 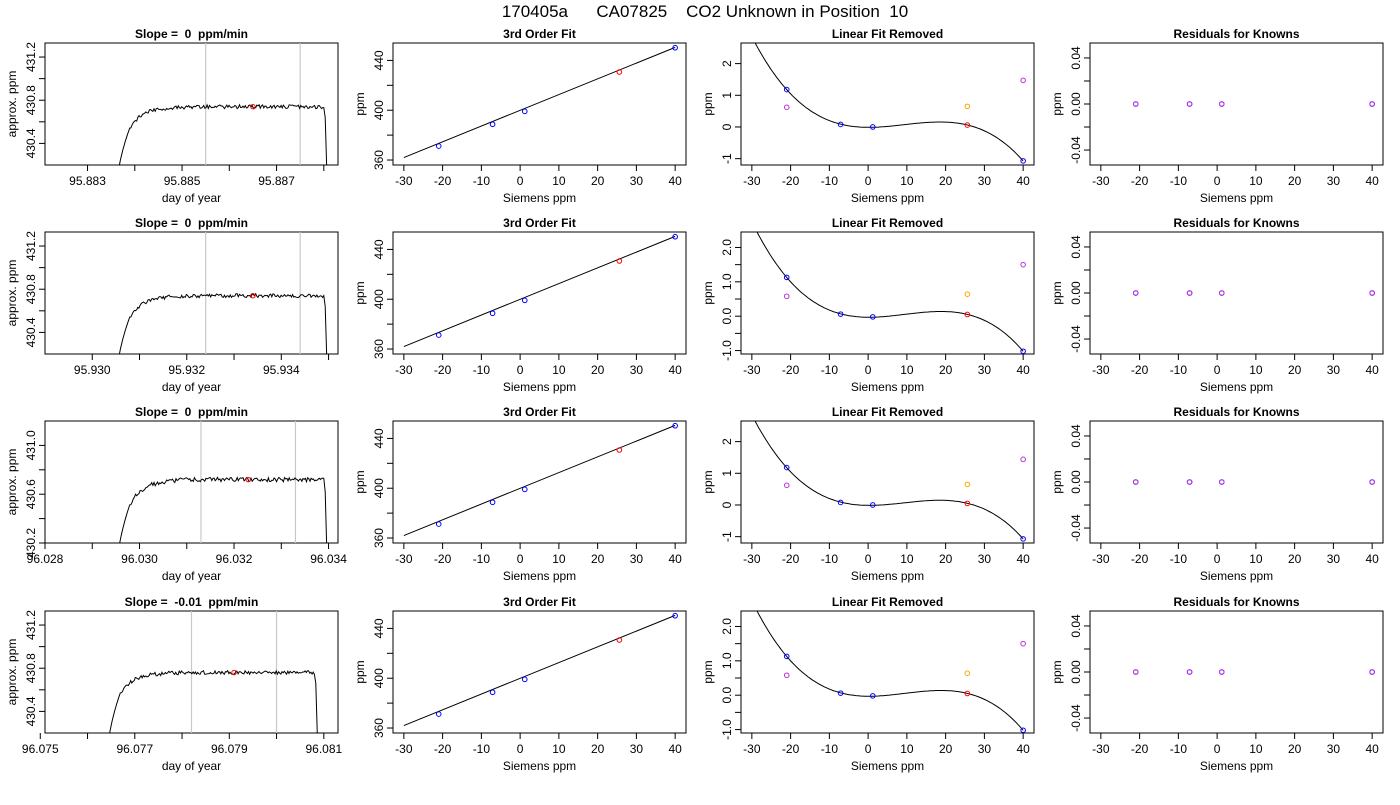 I want to click on x-tick-label: 96.030, so click(x=139, y=559).